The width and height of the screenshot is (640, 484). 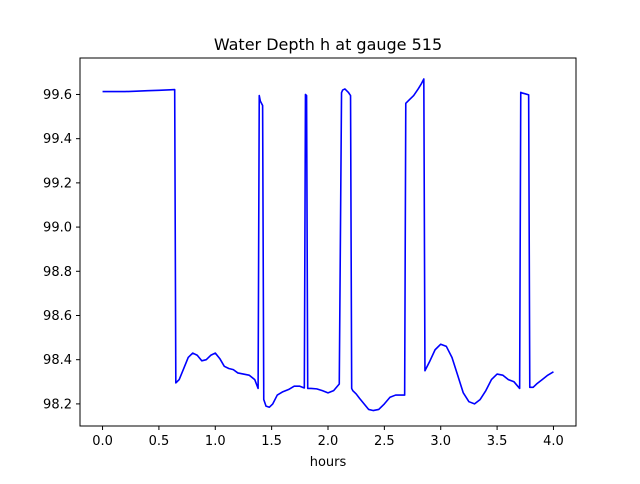 What do you see at coordinates (497, 441) in the screenshot?
I see `x-tick-label: 3.5` at bounding box center [497, 441].